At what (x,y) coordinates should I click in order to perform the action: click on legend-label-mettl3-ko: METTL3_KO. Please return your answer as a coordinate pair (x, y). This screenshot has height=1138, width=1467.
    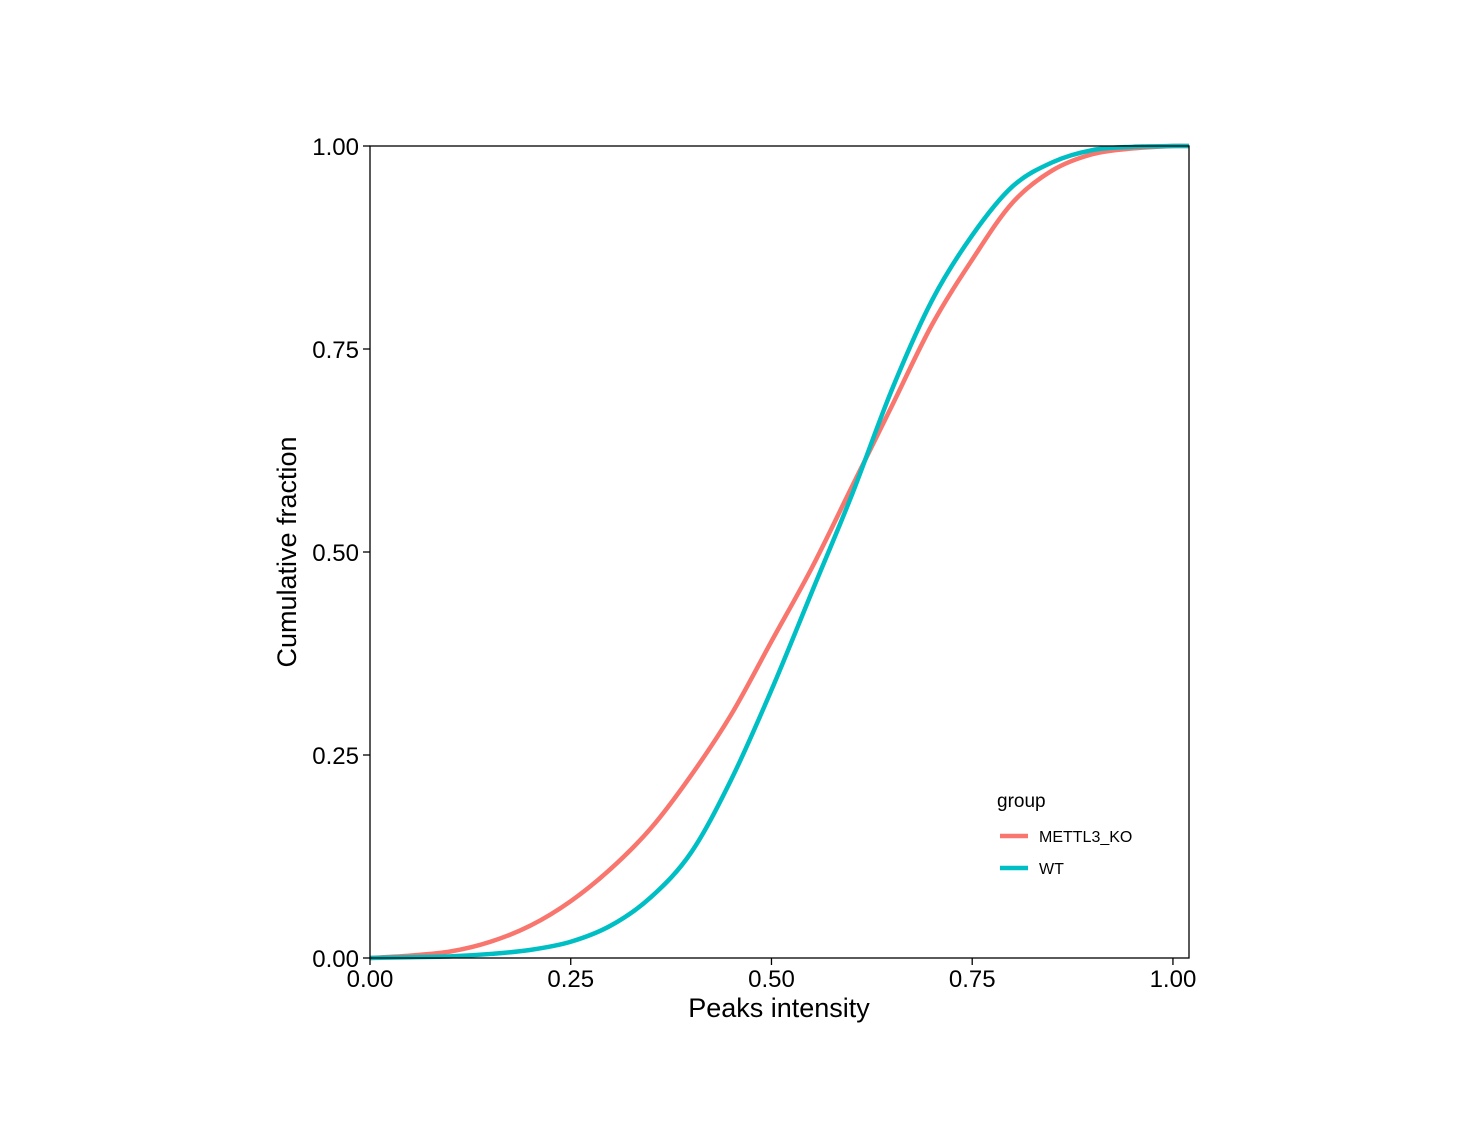
    Looking at the image, I should click on (1085, 837).